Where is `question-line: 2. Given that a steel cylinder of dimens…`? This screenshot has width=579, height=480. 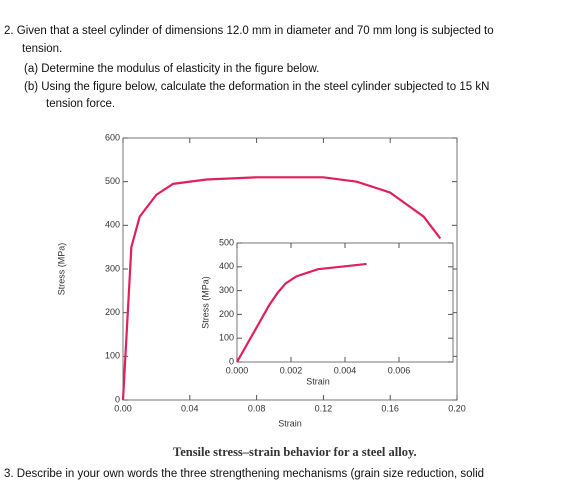 question-line: 2. Given that a steel cylinder of dimens… is located at coordinates (249, 31).